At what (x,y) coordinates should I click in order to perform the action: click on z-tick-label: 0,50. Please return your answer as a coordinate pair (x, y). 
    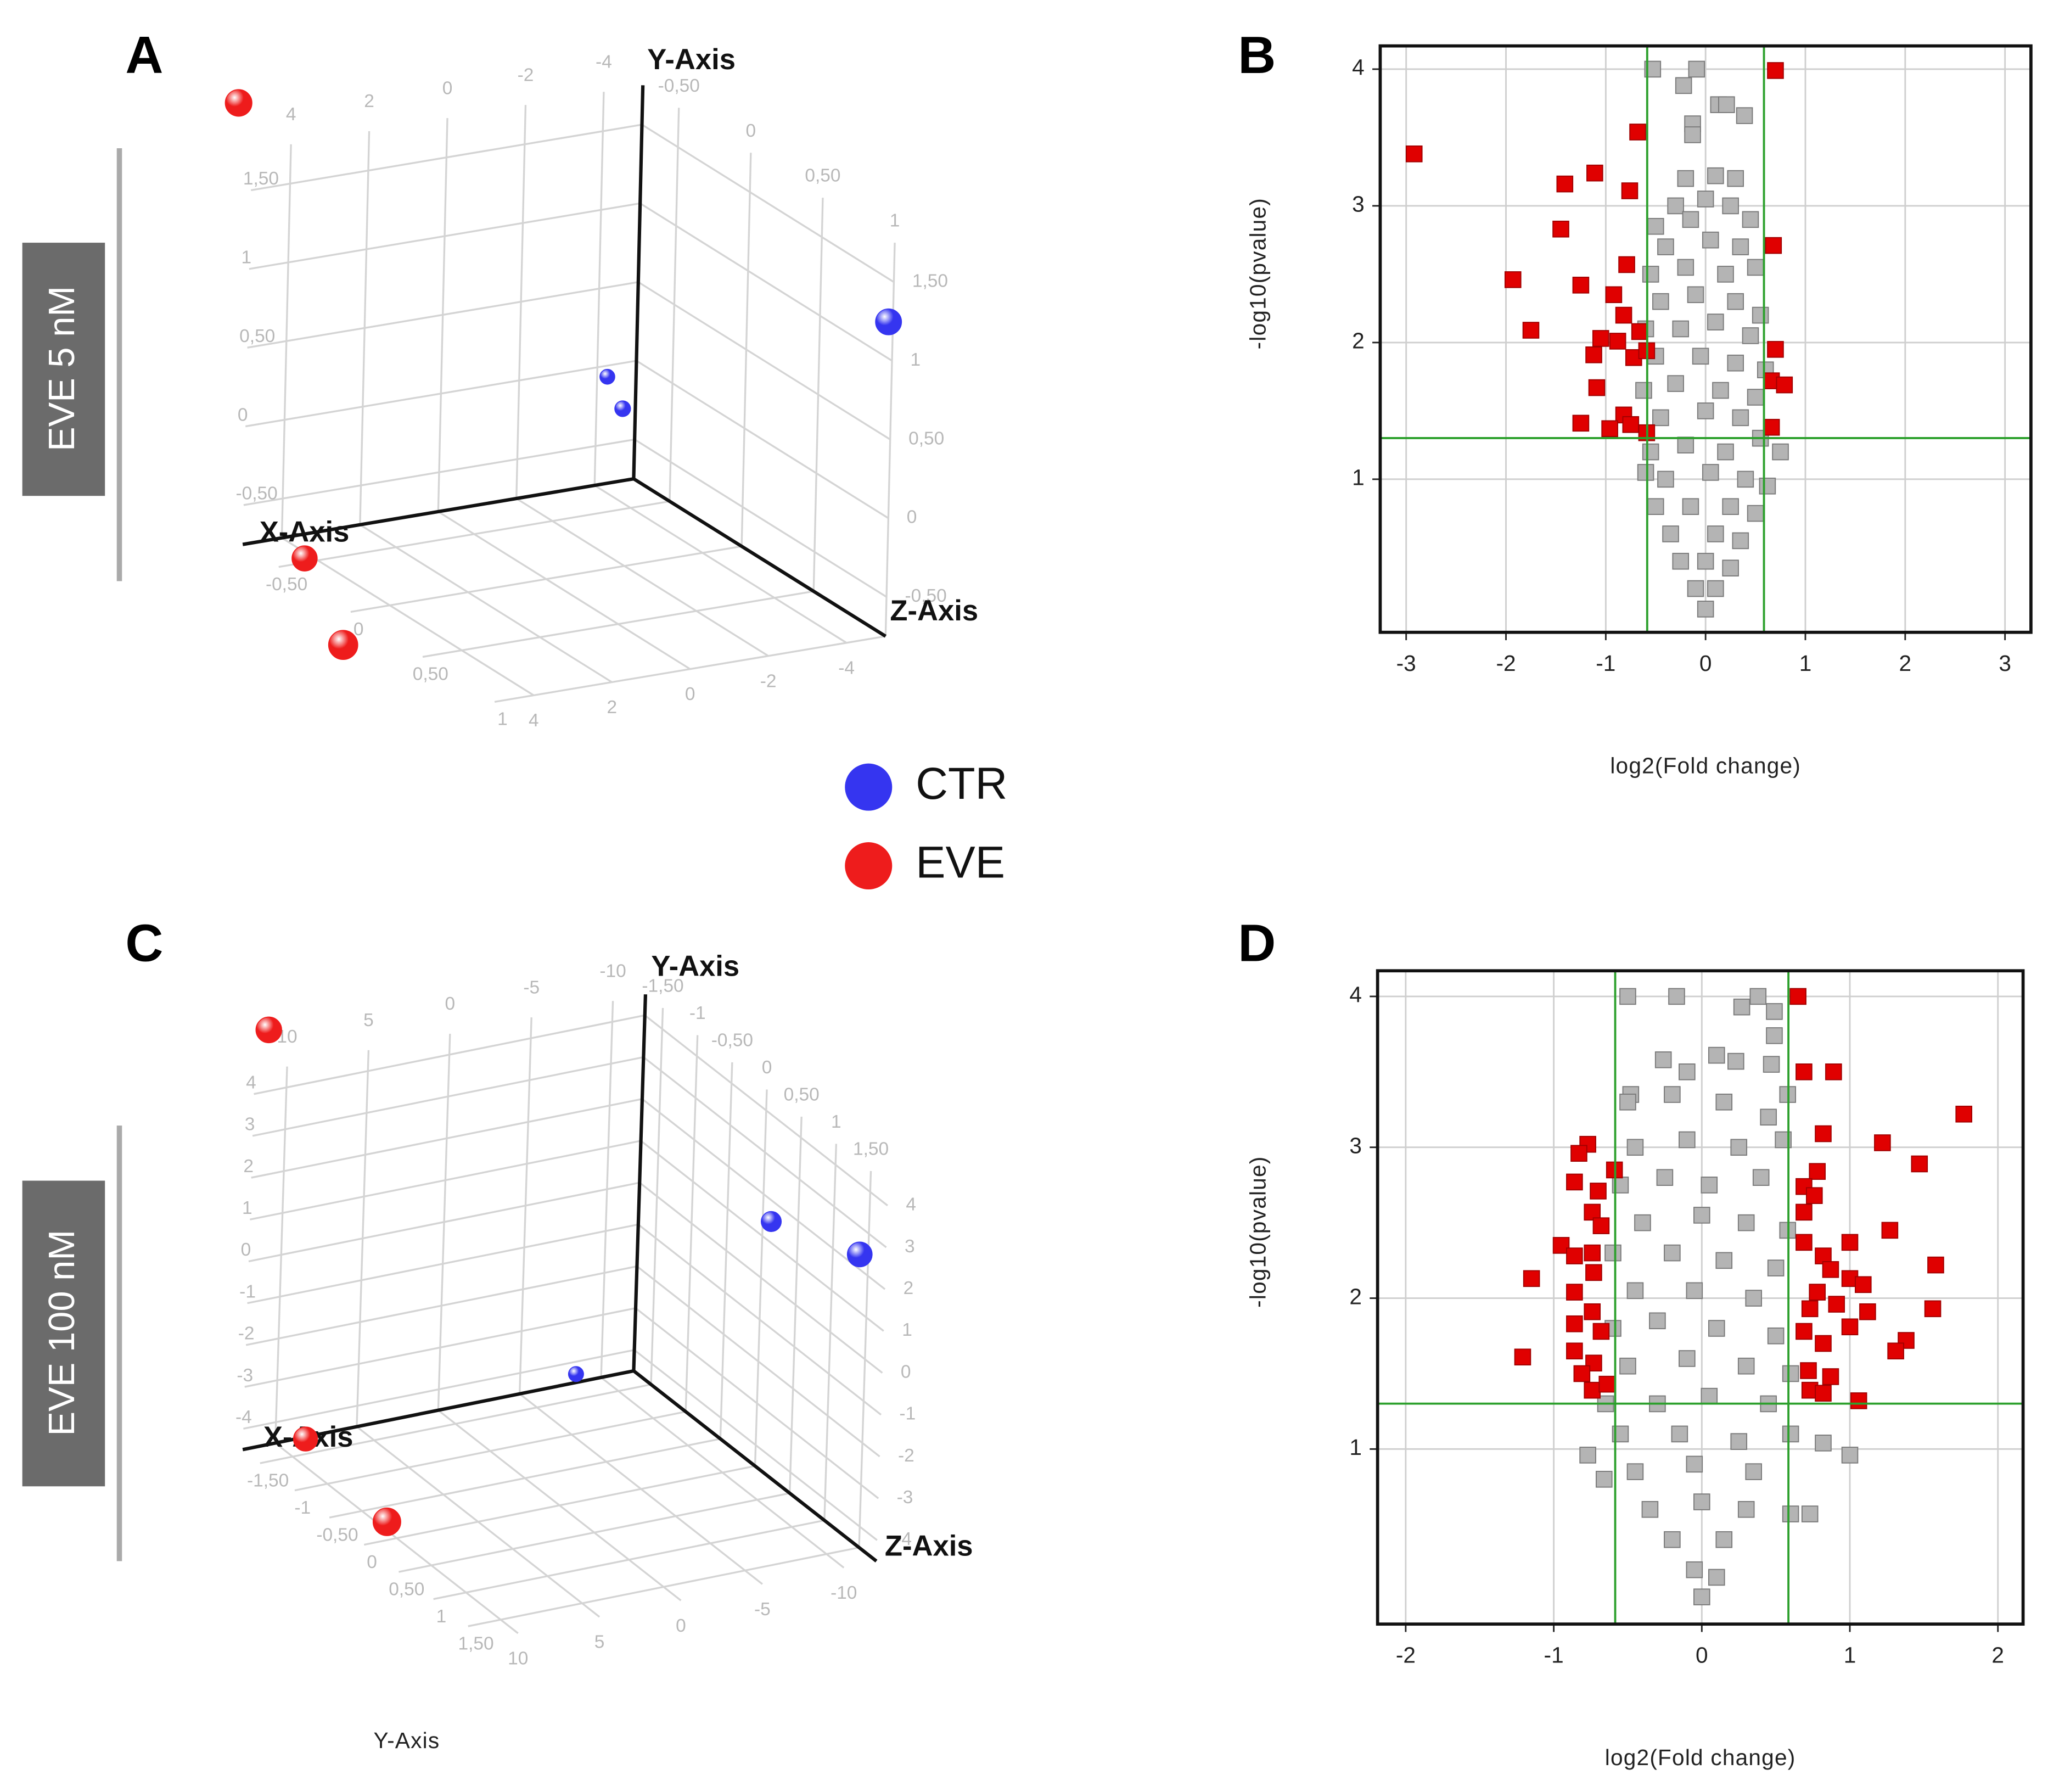
    Looking at the image, I should click on (430, 674).